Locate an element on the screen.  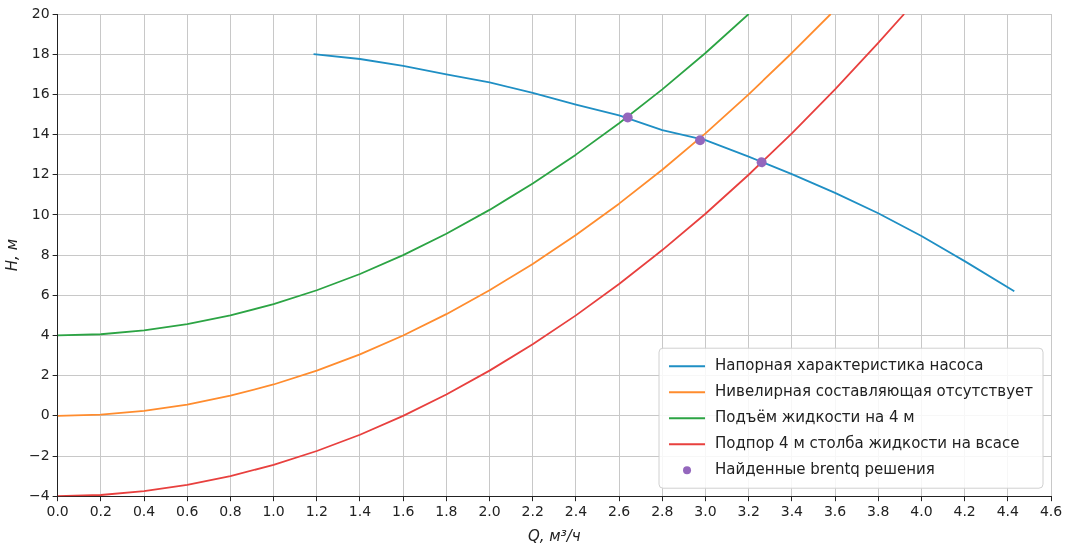
x-tick-label: 0.2 is located at coordinates (100, 511).